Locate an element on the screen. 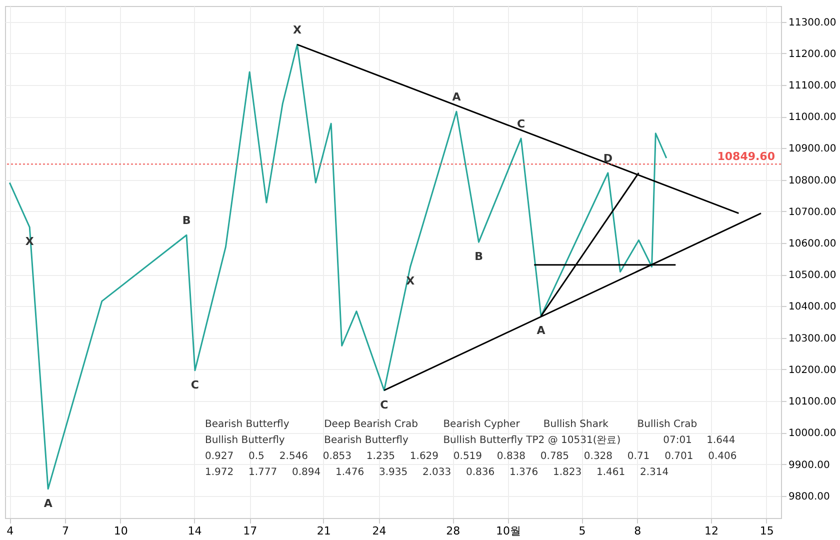 The width and height of the screenshot is (840, 540). annotation: 1.823 is located at coordinates (567, 472).